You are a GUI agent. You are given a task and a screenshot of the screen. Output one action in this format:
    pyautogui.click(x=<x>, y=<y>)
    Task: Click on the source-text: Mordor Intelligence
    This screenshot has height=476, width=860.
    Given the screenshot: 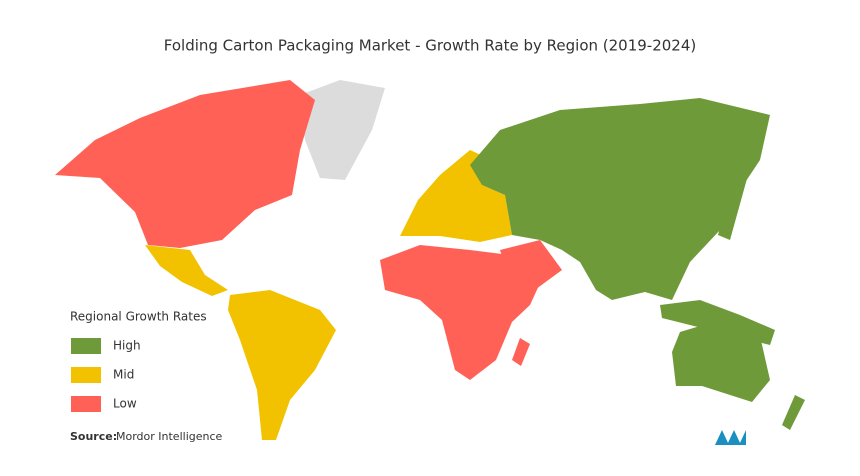 What is the action you would take?
    pyautogui.click(x=169, y=436)
    